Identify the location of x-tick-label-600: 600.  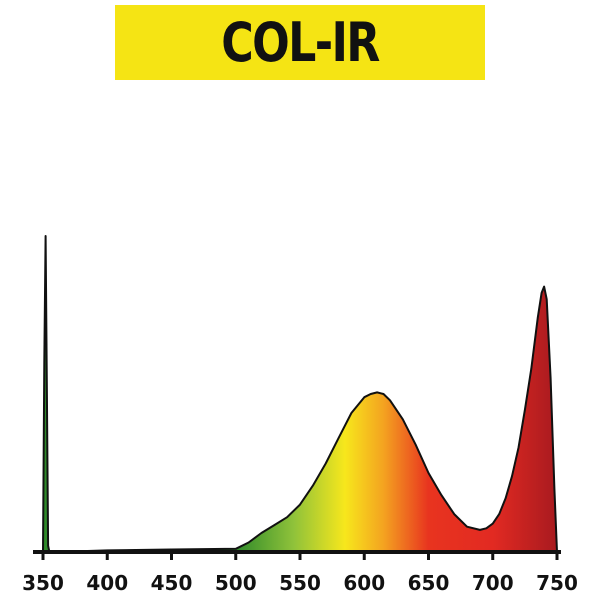
(364, 583).